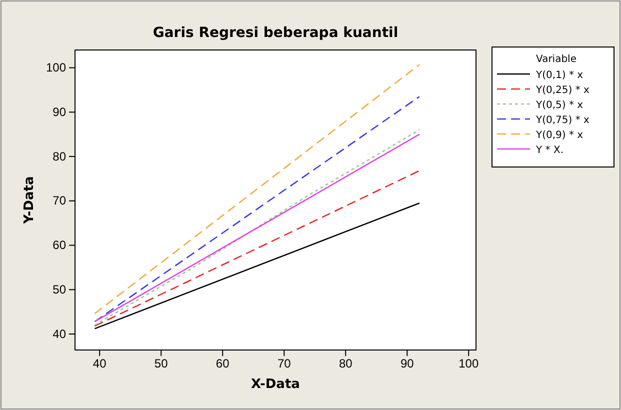 The height and width of the screenshot is (410, 621). What do you see at coordinates (29, 200) in the screenshot?
I see `y-axis-title: Y-Data` at bounding box center [29, 200].